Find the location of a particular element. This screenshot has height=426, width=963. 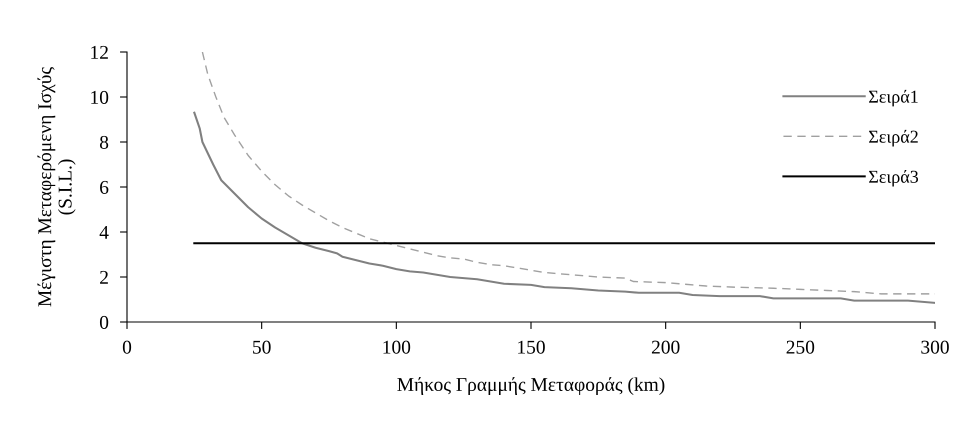

y-tick-label: 8 is located at coordinates (104, 142).